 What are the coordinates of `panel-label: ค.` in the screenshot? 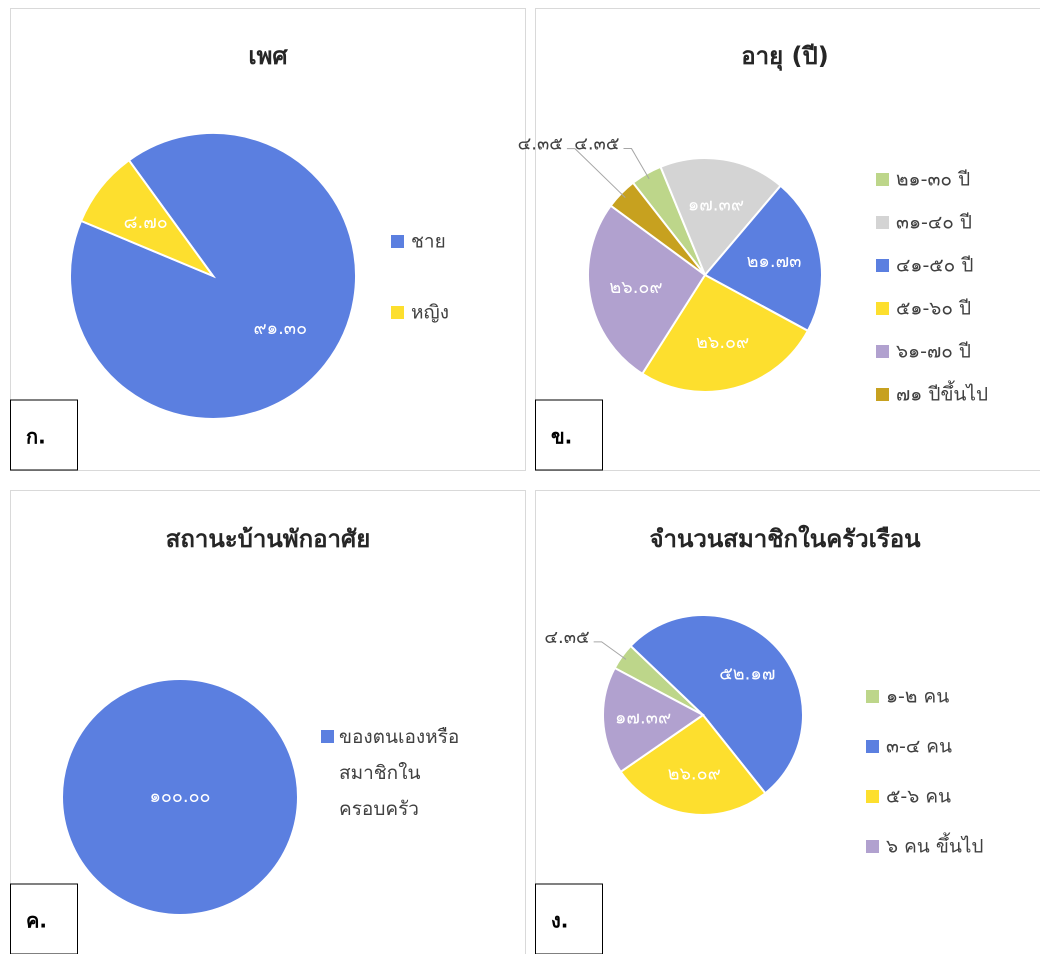 It's located at (36, 921).